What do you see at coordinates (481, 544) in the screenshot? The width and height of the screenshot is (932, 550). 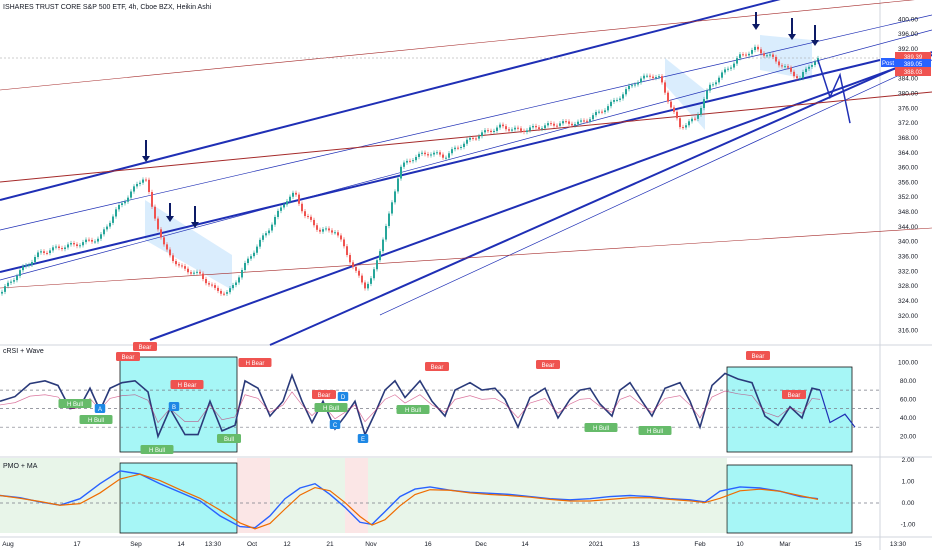 I see `time-tick-label: Dec` at bounding box center [481, 544].